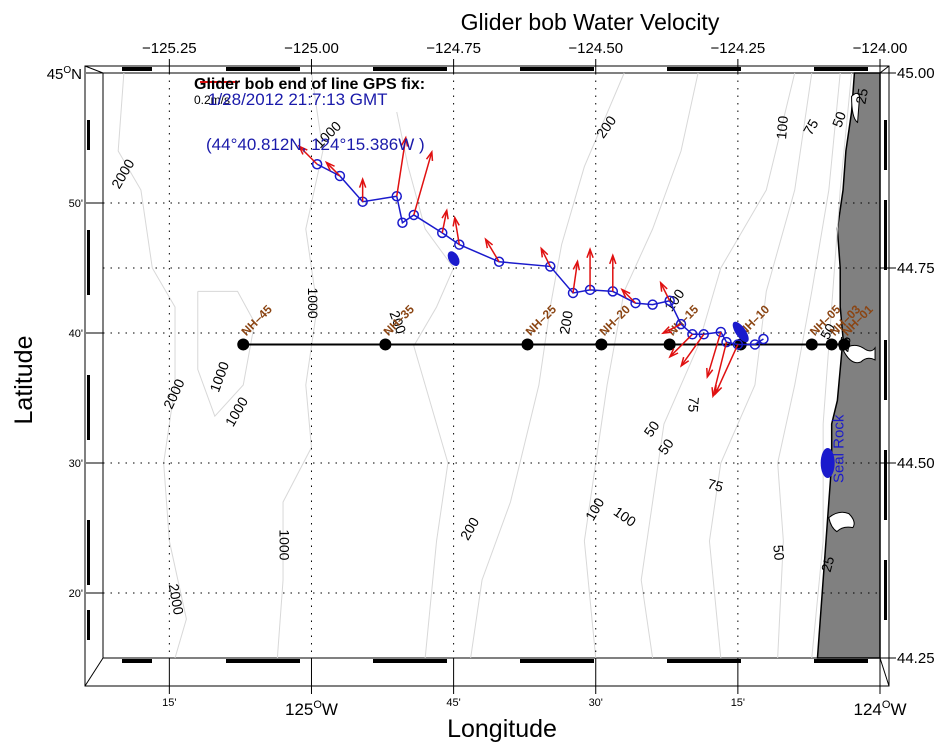 The image size is (950, 748). What do you see at coordinates (880, 48) in the screenshot?
I see `top-tick-label: −124.00` at bounding box center [880, 48].